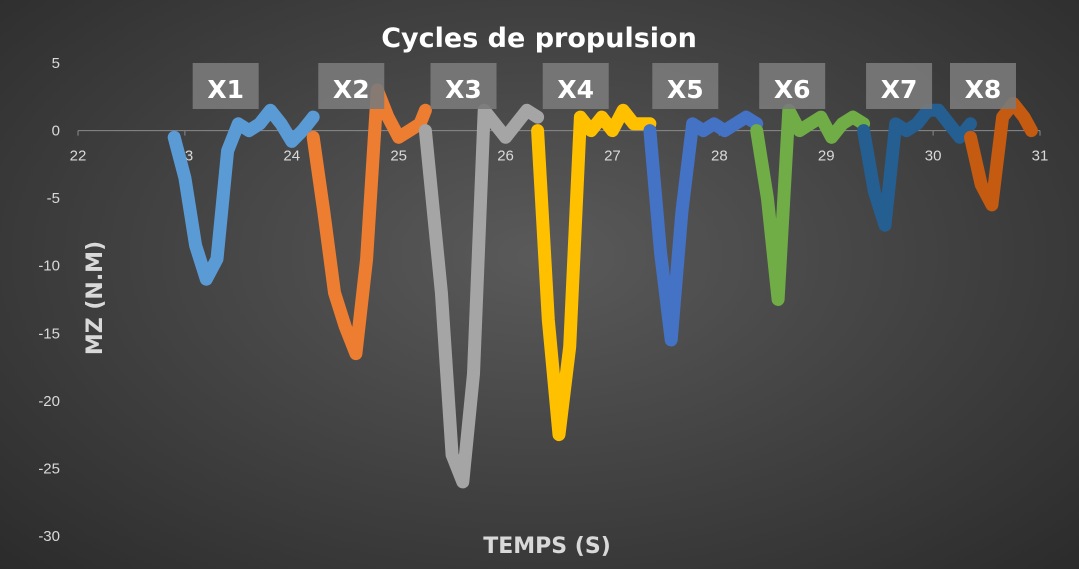 Image resolution: width=1079 pixels, height=569 pixels. I want to click on series-line-x3, so click(481, 296).